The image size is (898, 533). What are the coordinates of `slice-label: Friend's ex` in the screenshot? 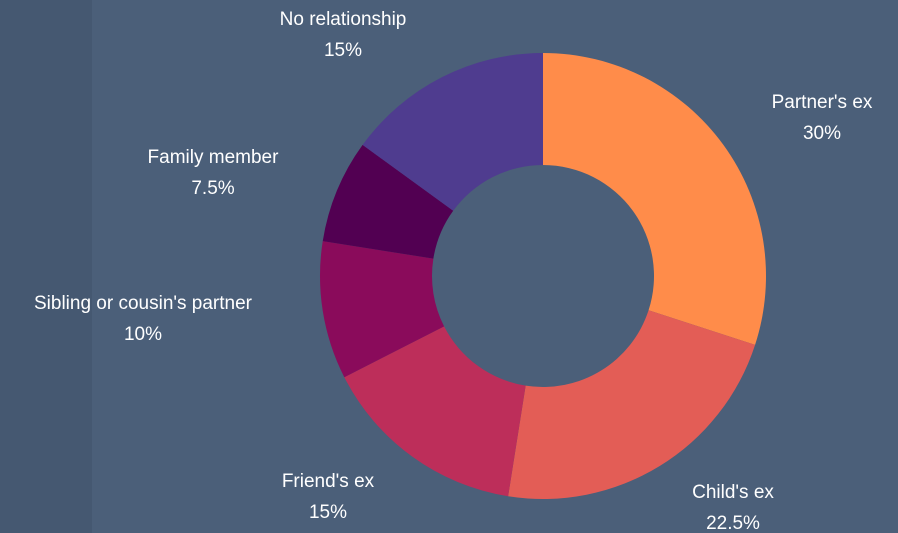 It's located at (328, 481).